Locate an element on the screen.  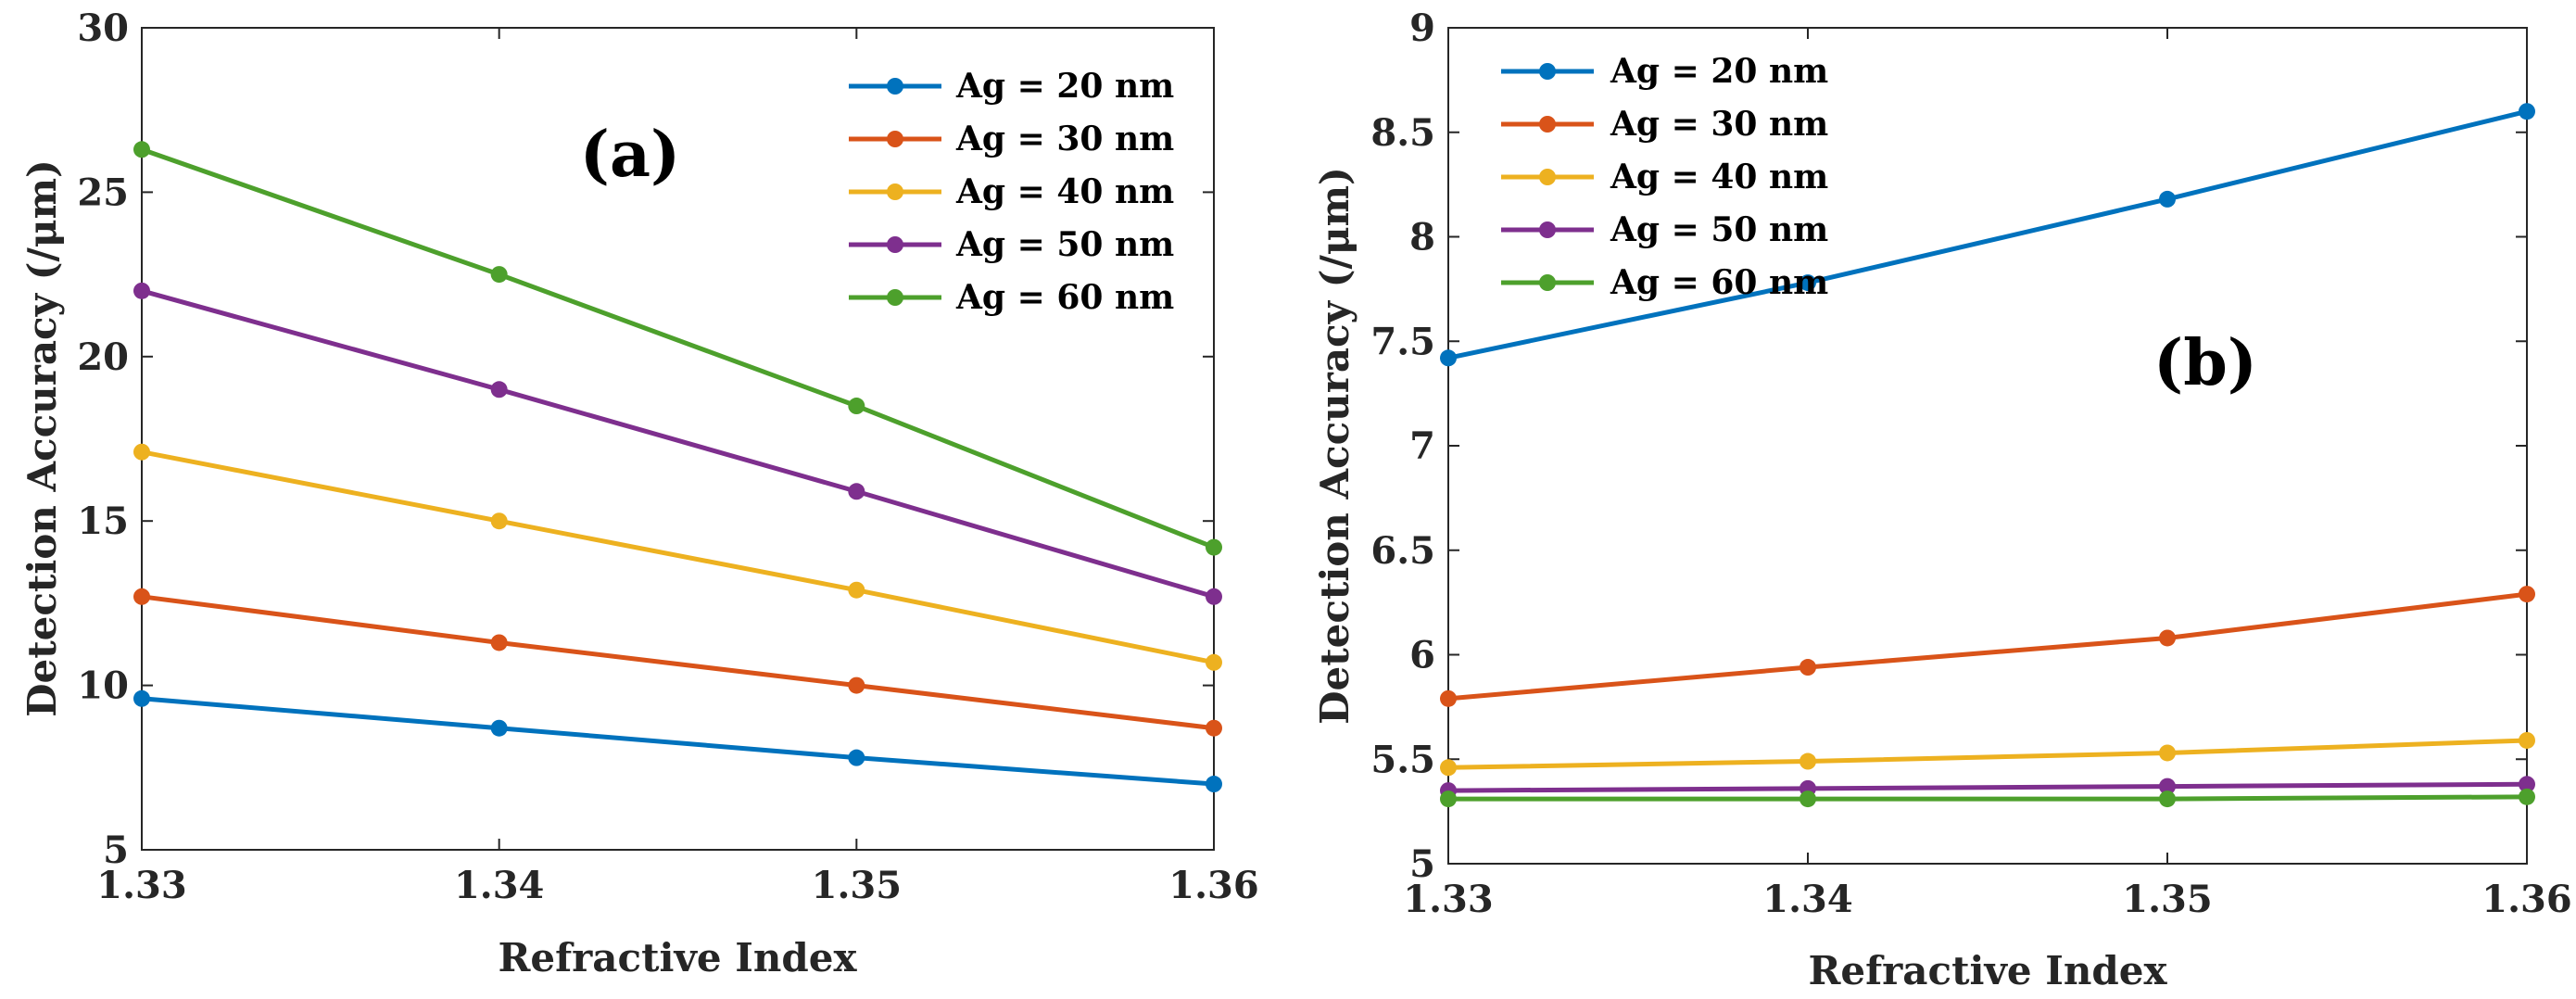
y-tick-label: 5.5 is located at coordinates (1402, 759).